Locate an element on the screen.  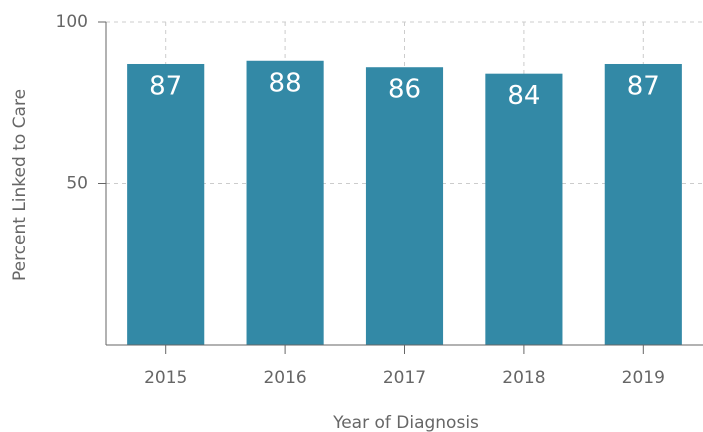
x-axis-title: Year of Diagnosis is located at coordinates (405, 422).